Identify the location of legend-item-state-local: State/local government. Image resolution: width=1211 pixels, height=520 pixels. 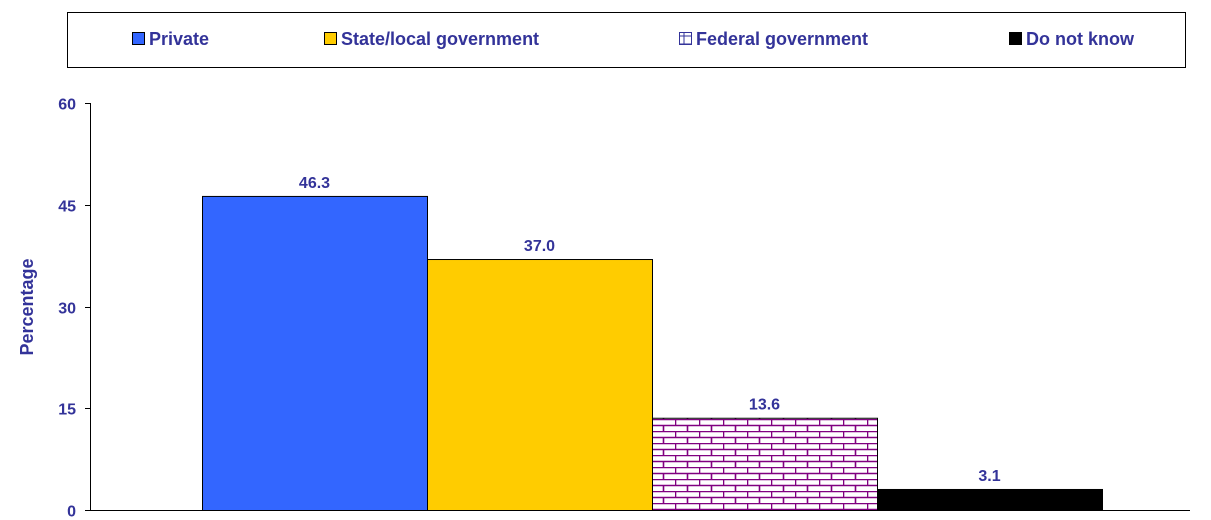
(431, 39).